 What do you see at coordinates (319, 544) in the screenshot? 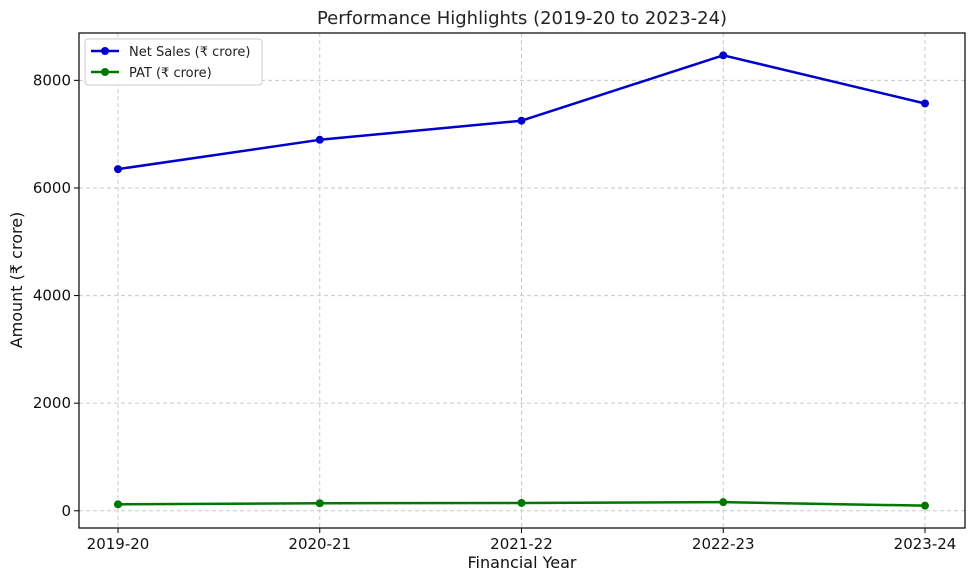
I see `x-tick-label: 2020-21` at bounding box center [319, 544].